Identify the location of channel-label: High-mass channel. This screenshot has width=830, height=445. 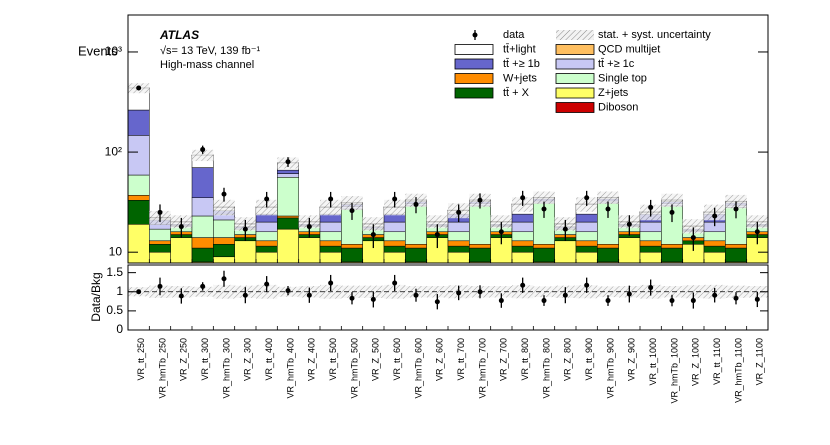
(207, 65).